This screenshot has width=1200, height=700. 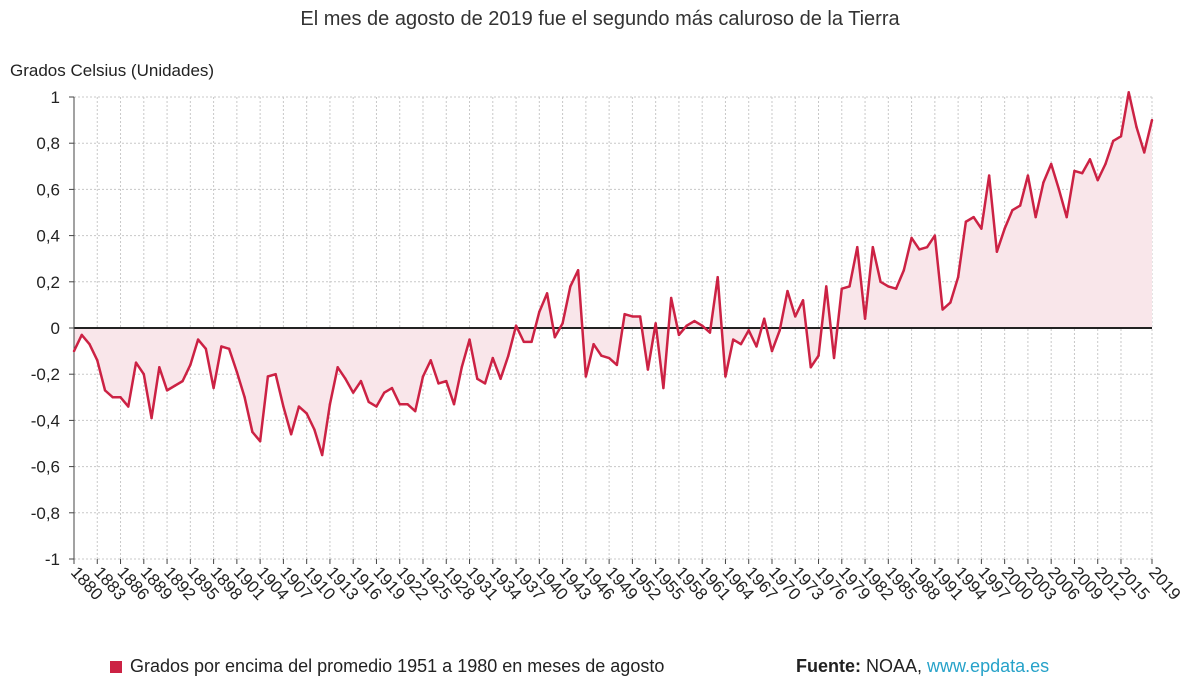 What do you see at coordinates (828, 666) in the screenshot?
I see `source-label: Fuente:` at bounding box center [828, 666].